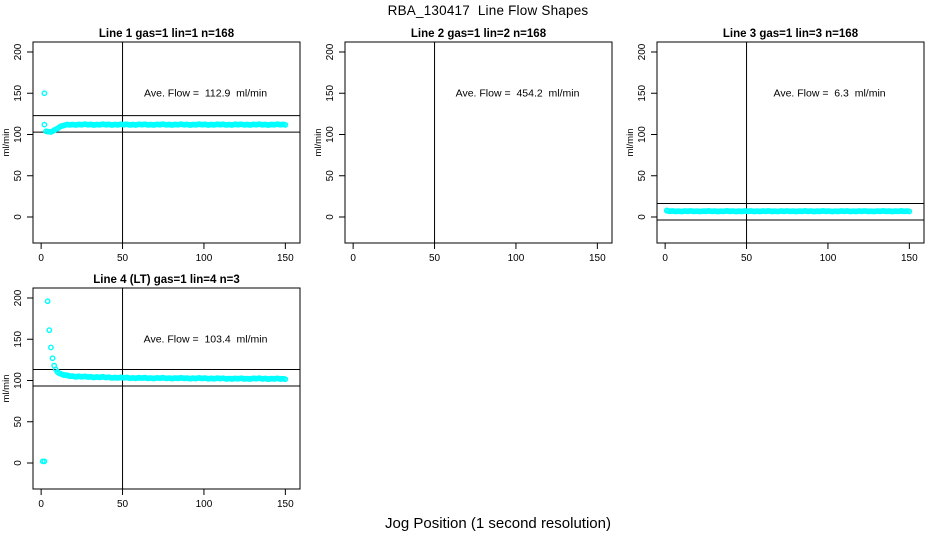 The height and width of the screenshot is (540, 936). What do you see at coordinates (498, 523) in the screenshot?
I see `figure-xlabel: Jog Position (1 second resolution)` at bounding box center [498, 523].